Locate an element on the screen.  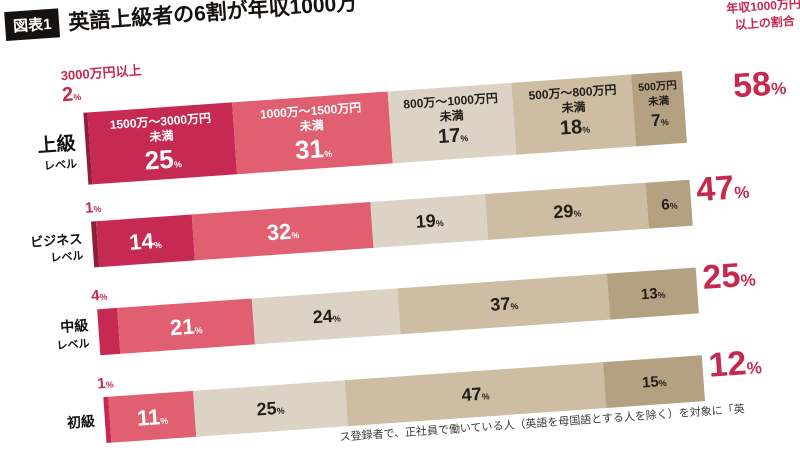
value-number: 14 is located at coordinates (141, 241).